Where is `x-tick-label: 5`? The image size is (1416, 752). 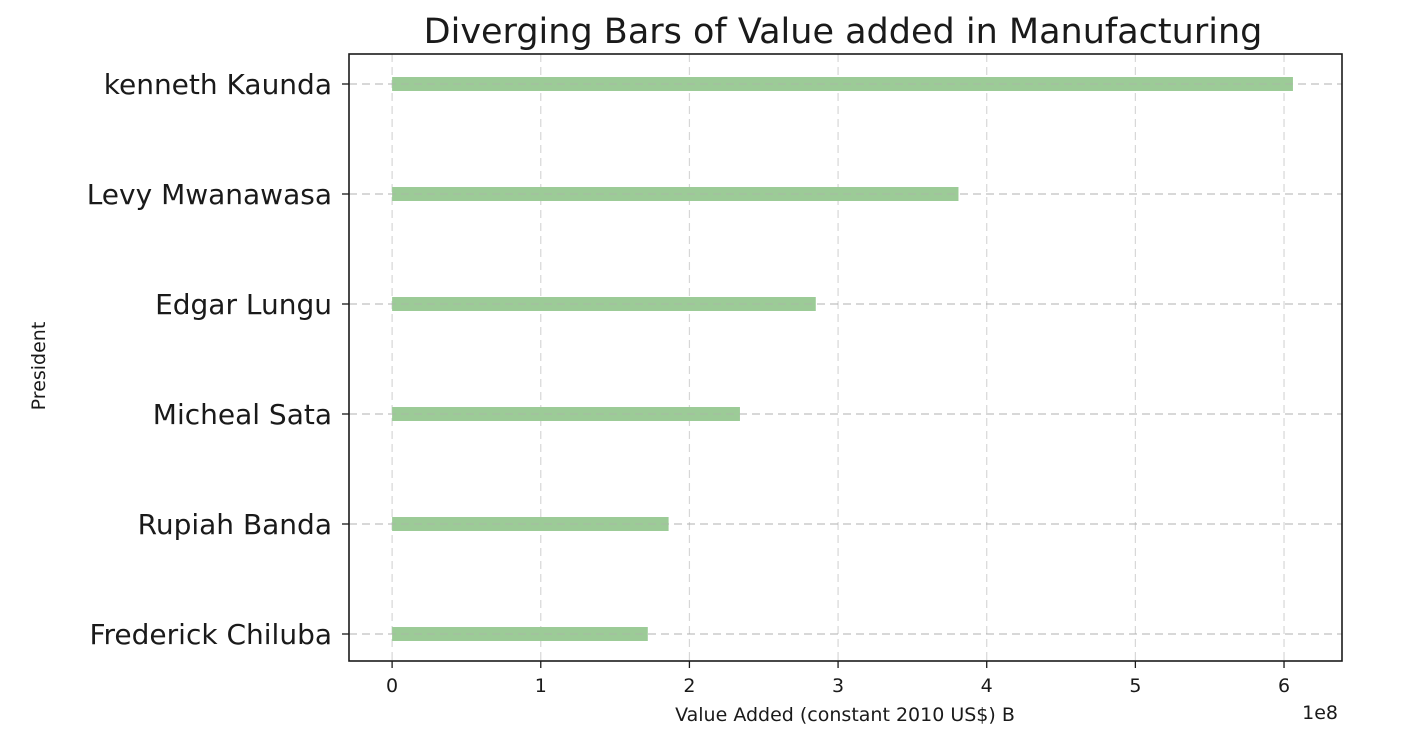
x-tick-label: 5 is located at coordinates (1135, 686).